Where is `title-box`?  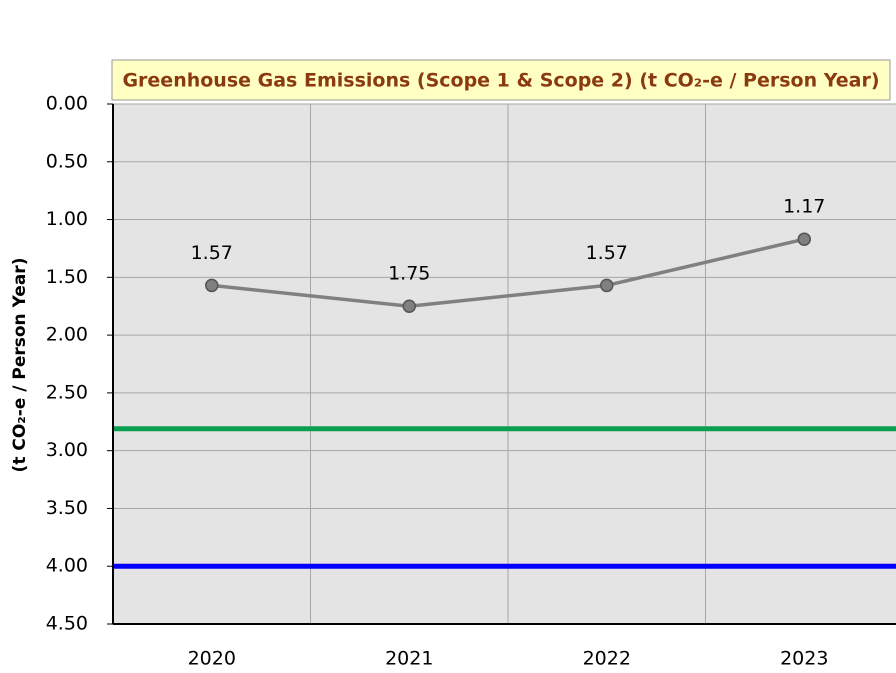
title-box is located at coordinates (501, 80).